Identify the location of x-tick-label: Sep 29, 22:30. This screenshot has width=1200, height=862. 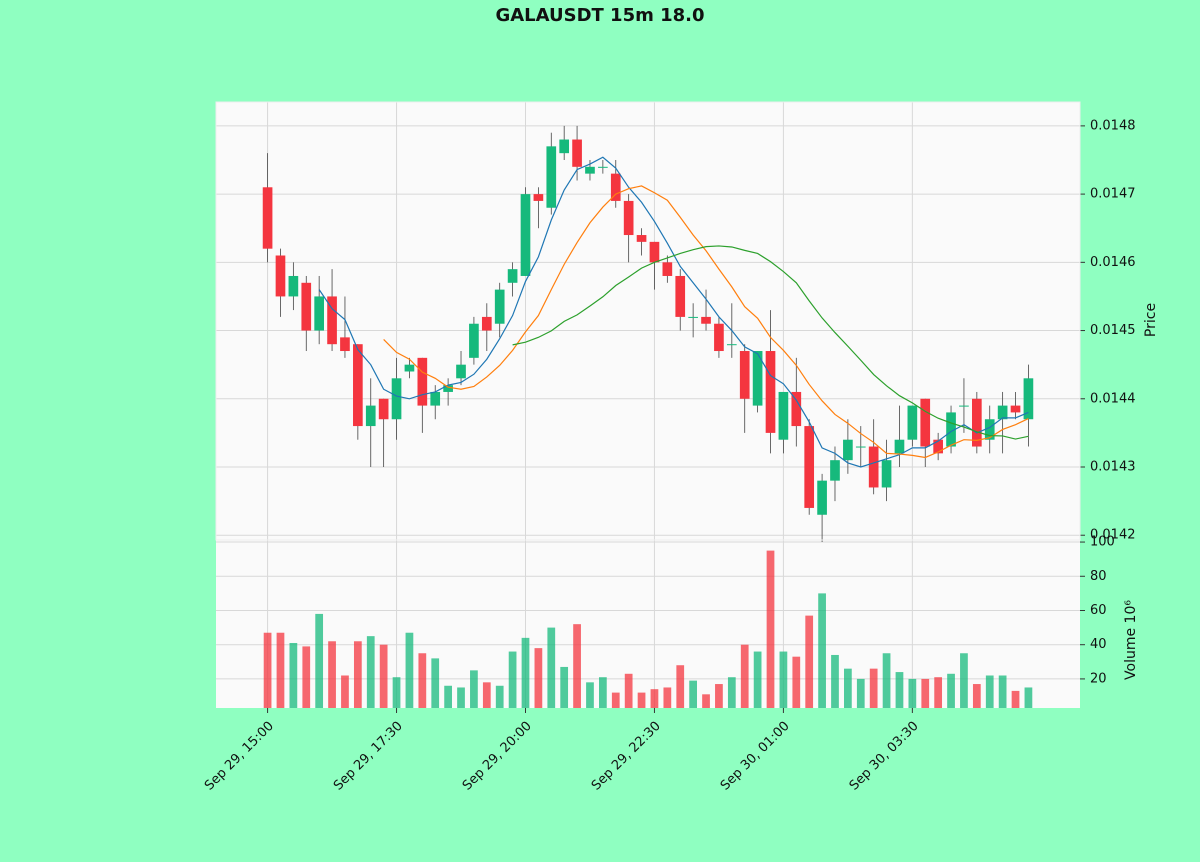
(626, 756).